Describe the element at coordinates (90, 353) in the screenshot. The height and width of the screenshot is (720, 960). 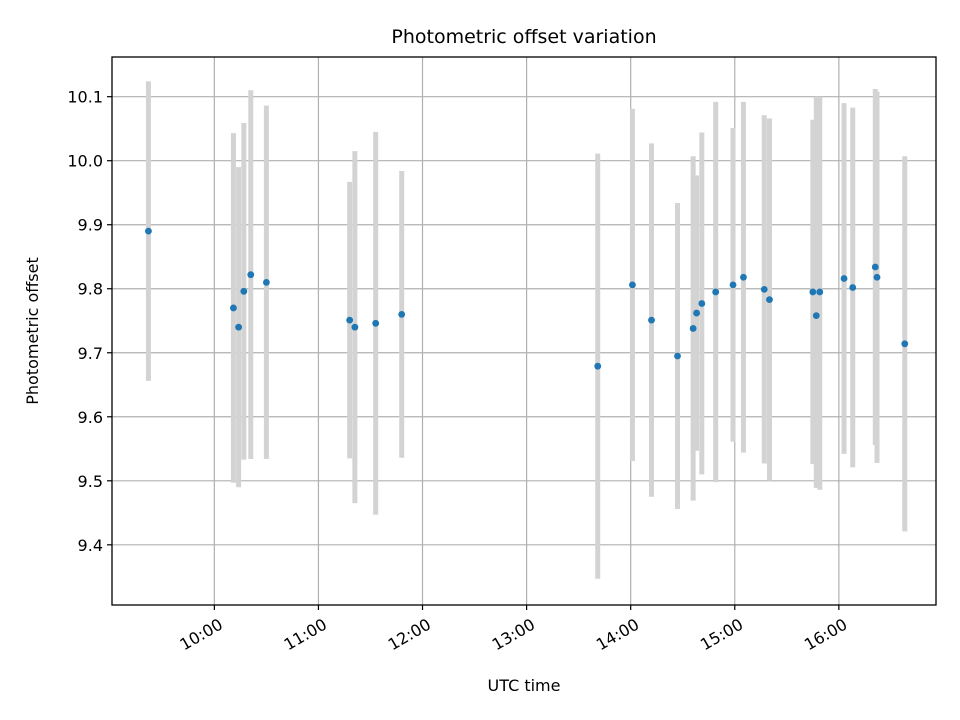
I see `y-tick-label: 9.7` at that location.